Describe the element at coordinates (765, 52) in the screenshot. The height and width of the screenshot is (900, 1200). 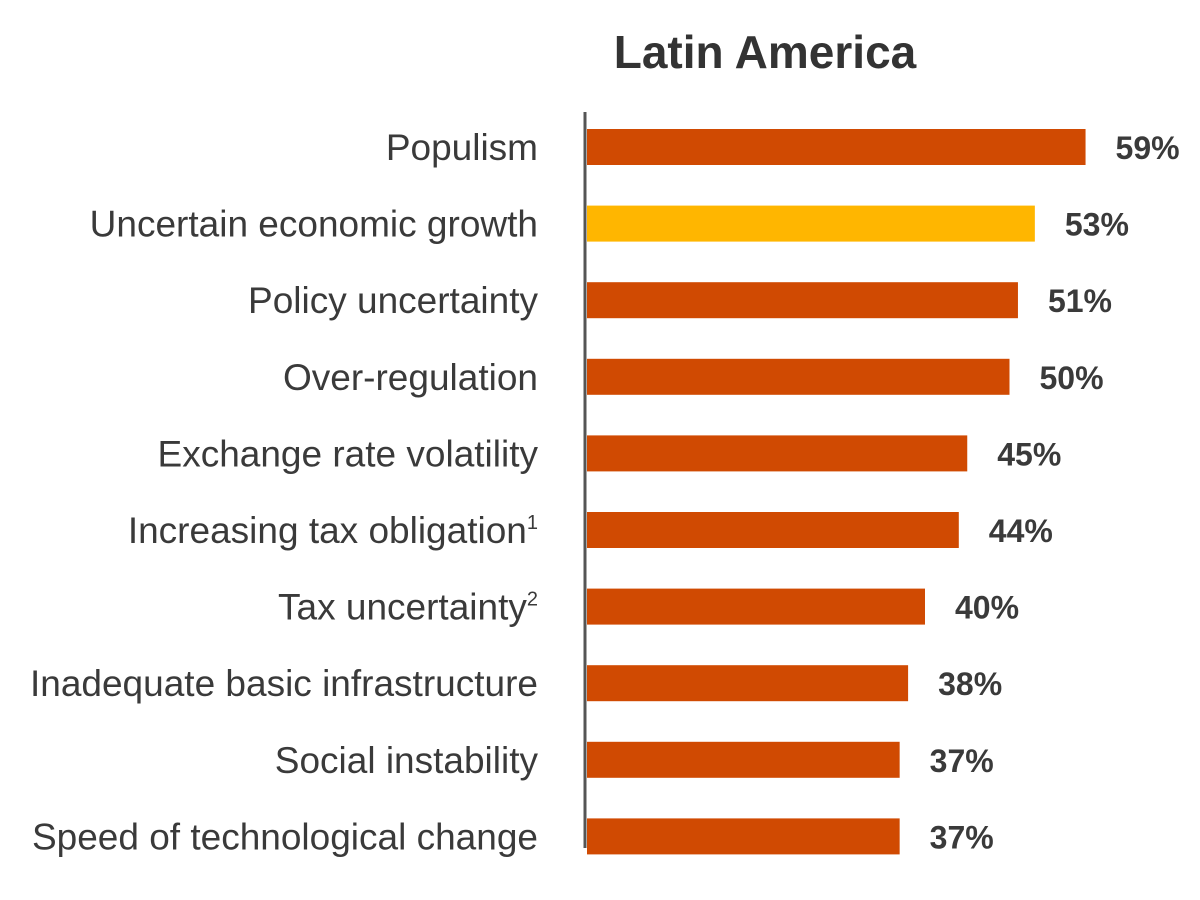
I see `chart-title: Latin America` at that location.